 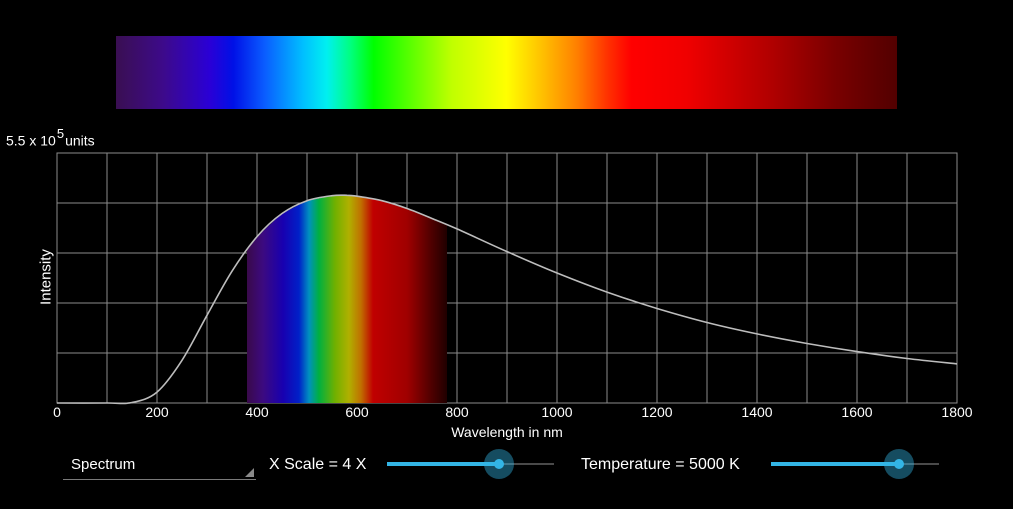 What do you see at coordinates (956, 412) in the screenshot?
I see `x-tick-label: 1800` at bounding box center [956, 412].